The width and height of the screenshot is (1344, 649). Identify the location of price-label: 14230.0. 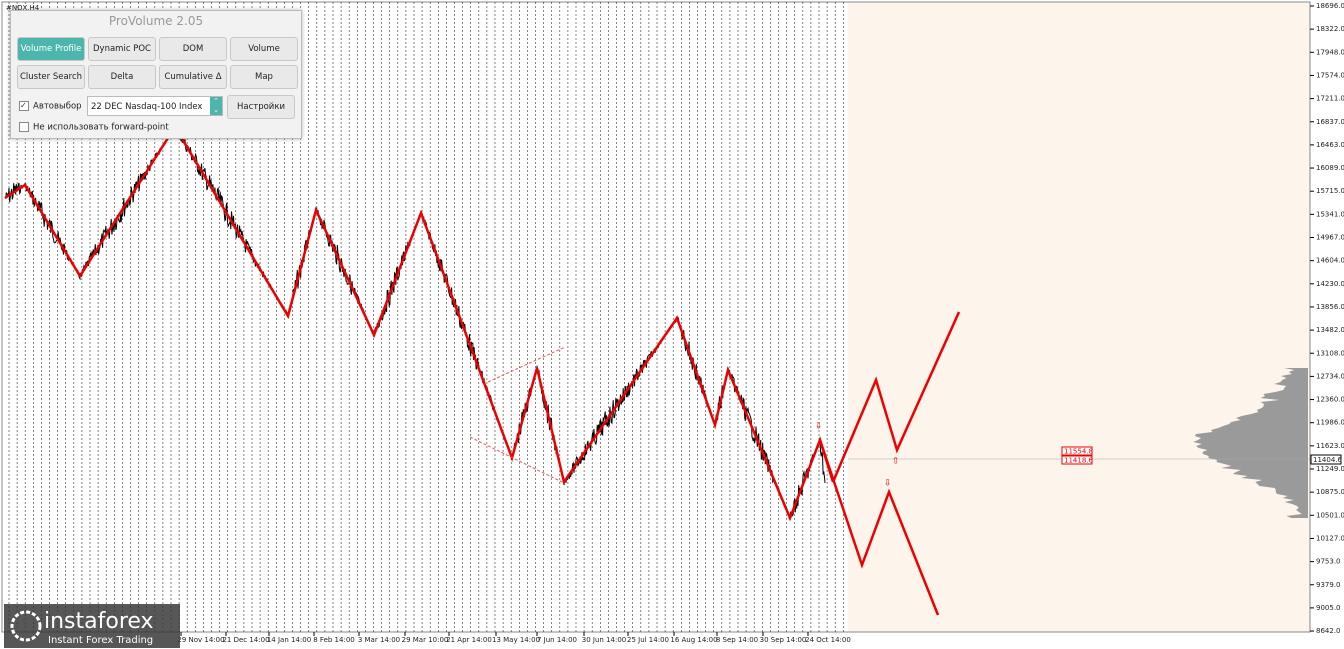
(1330, 284).